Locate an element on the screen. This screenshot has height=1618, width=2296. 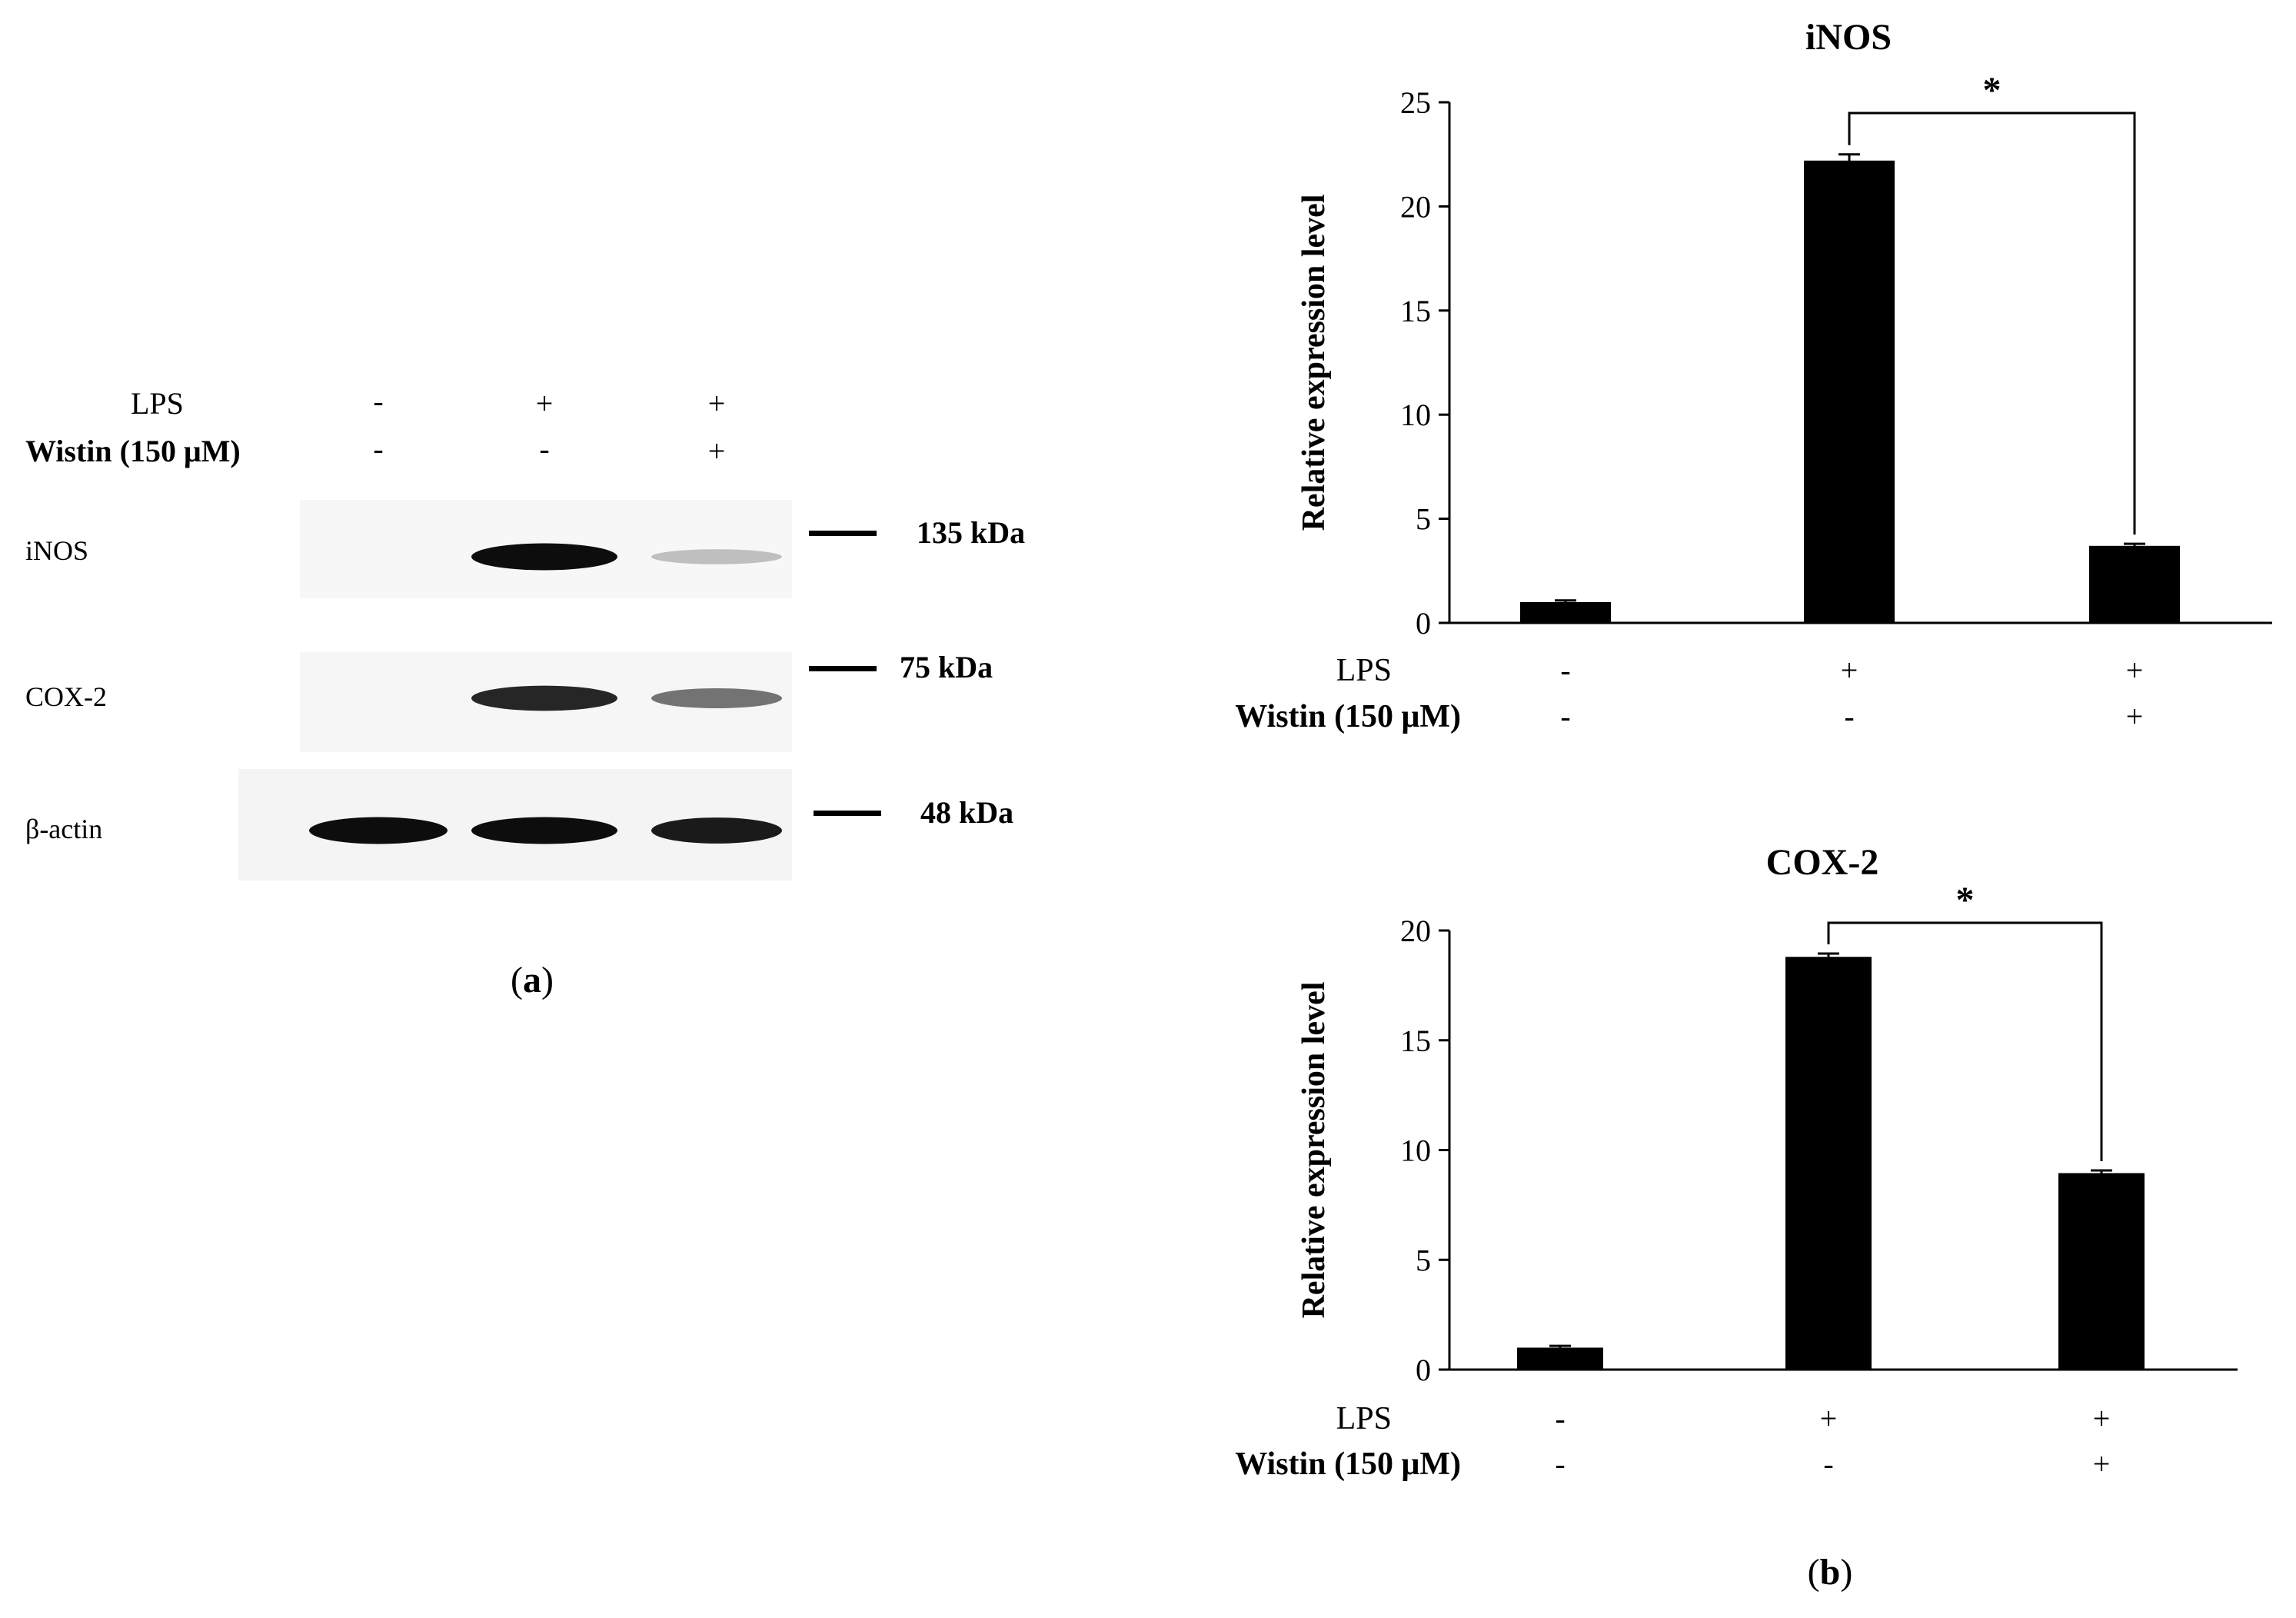
panel-a-caption: (a) is located at coordinates (532, 980).